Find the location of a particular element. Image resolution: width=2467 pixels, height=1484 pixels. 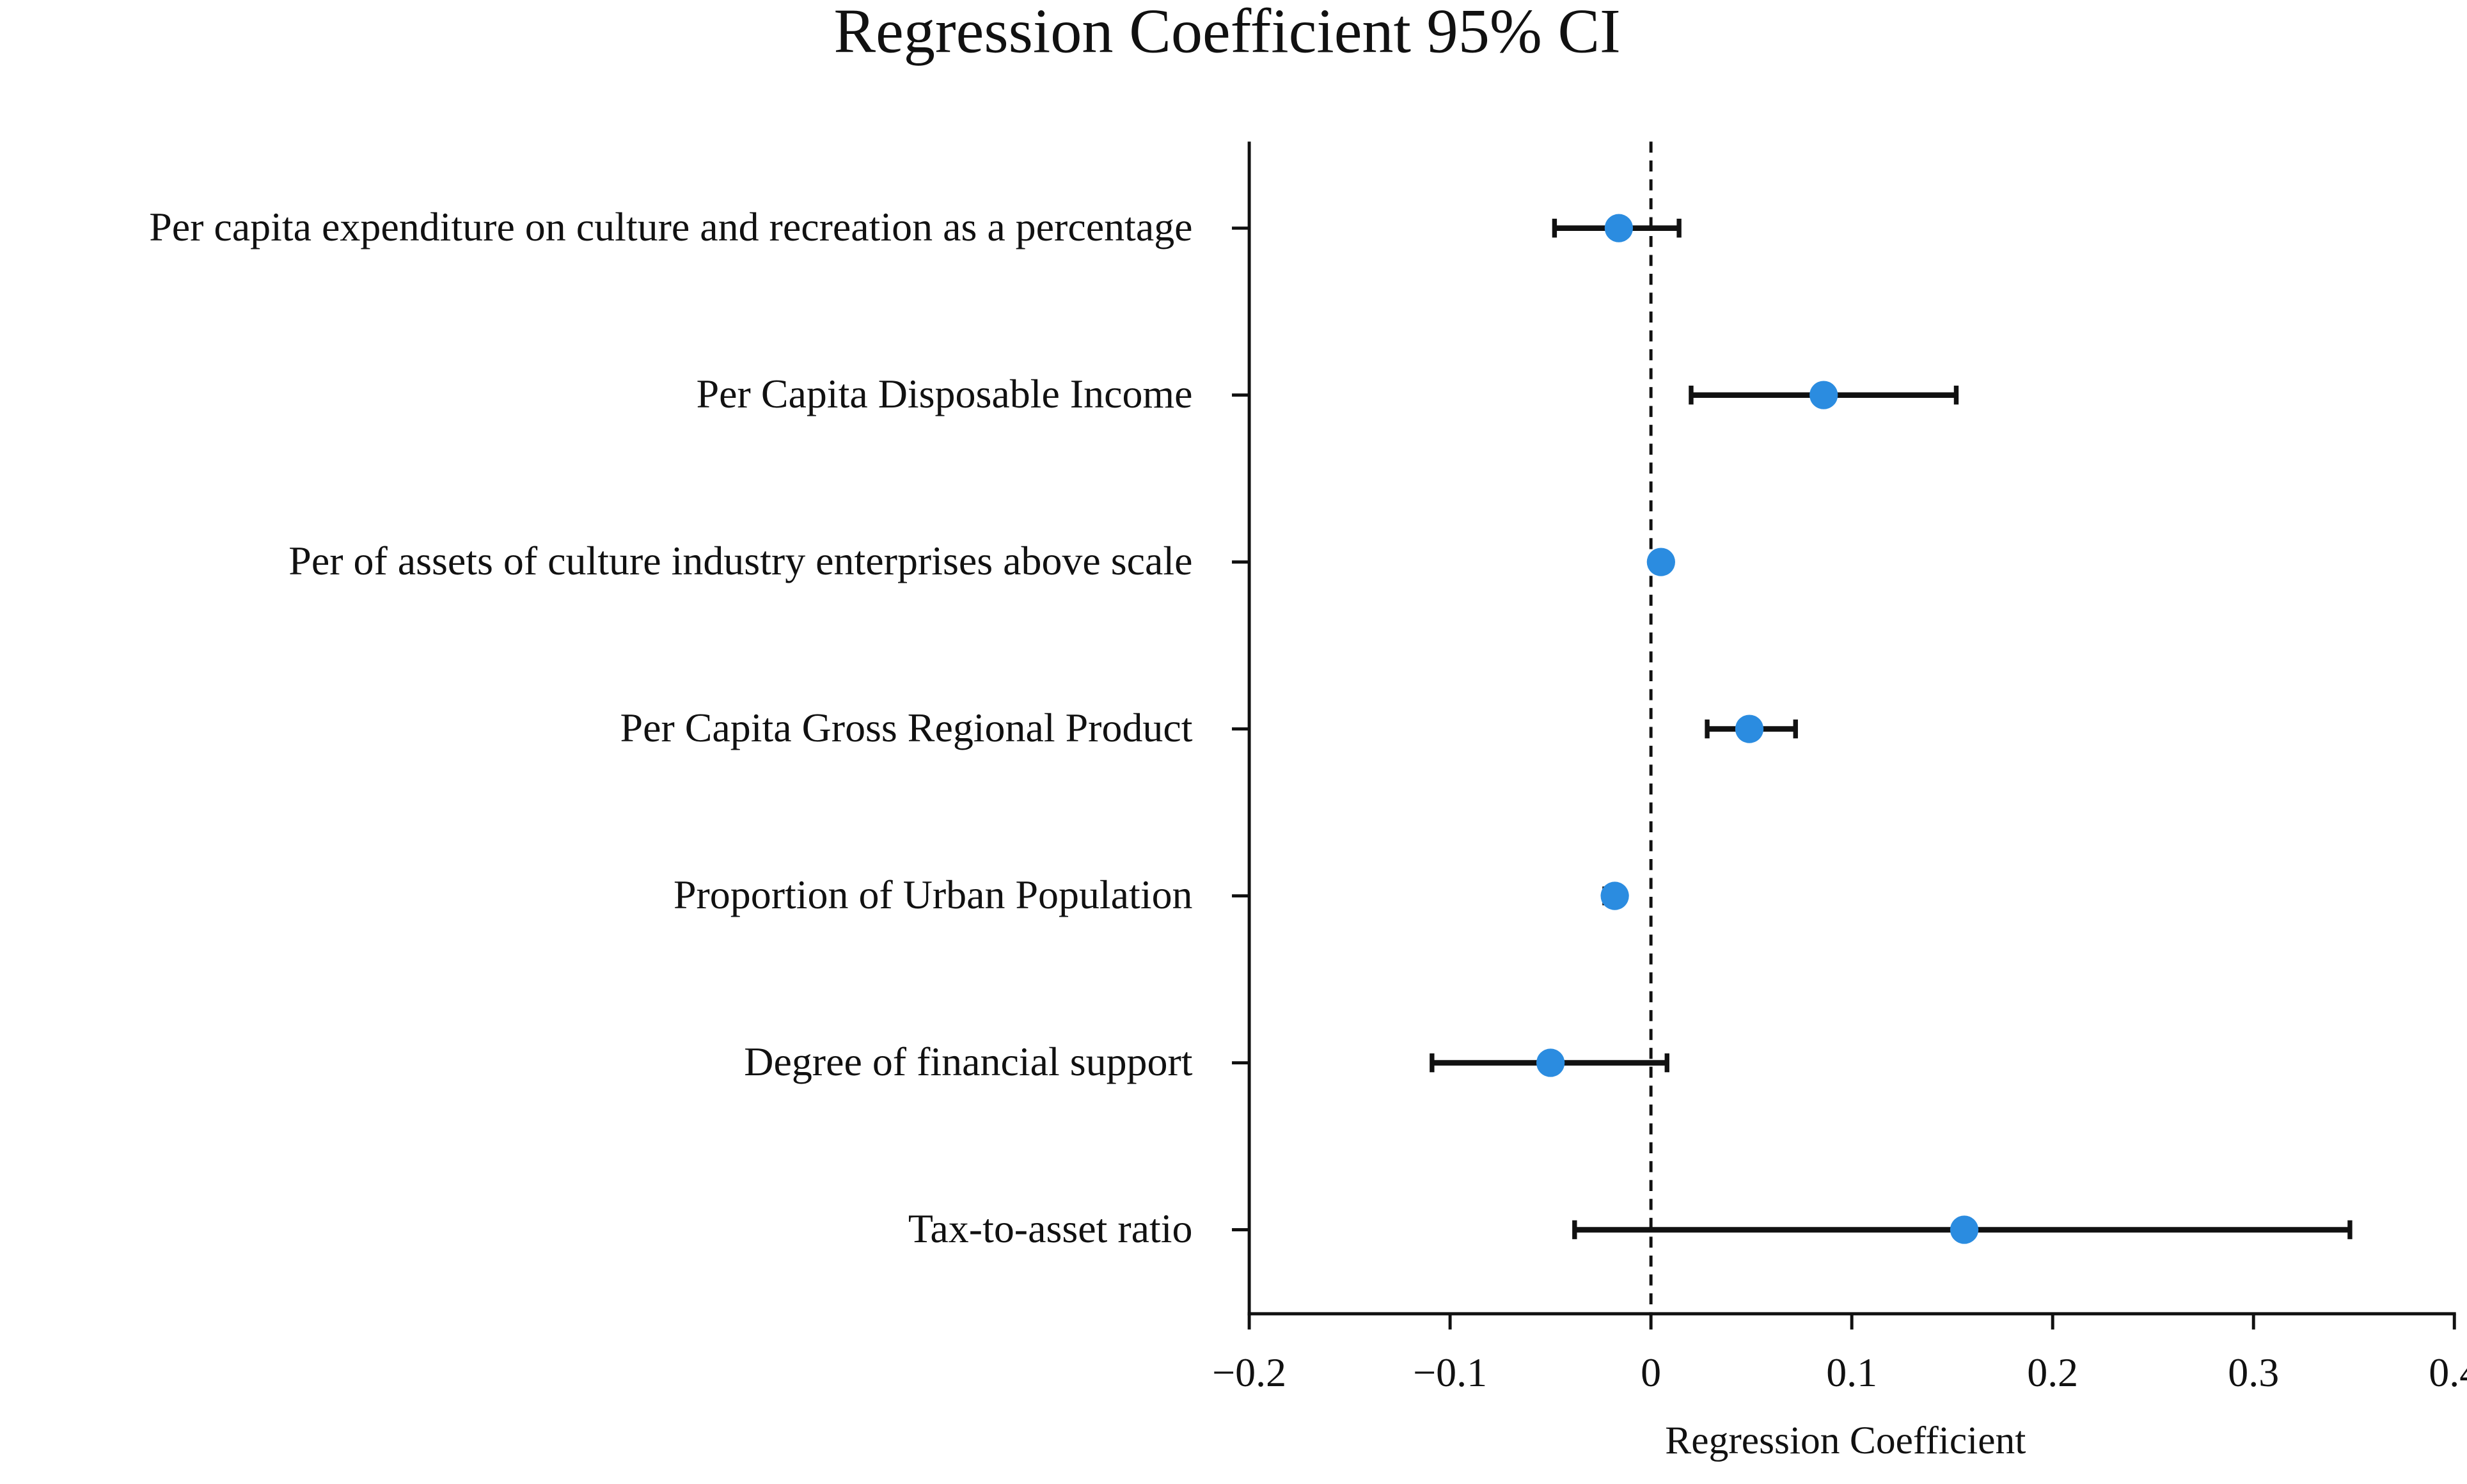

x-tick-label: 0.4 is located at coordinates (2448, 1372).